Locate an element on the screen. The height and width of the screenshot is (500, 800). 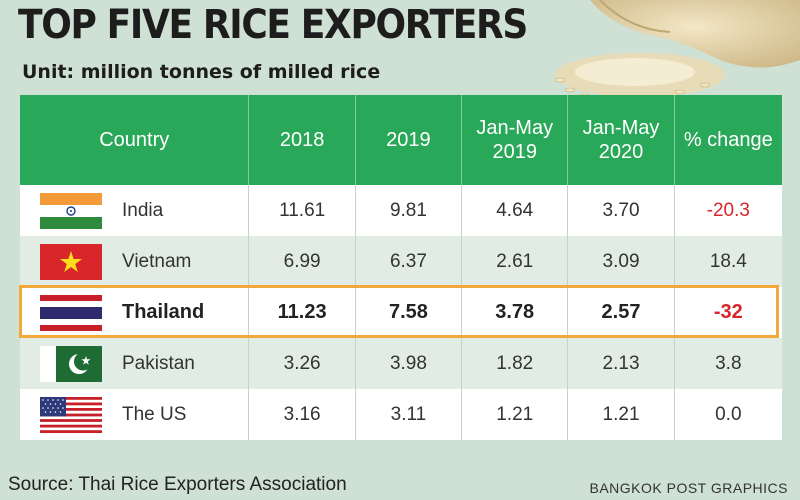
value-2019: 7.58 is located at coordinates (409, 312).